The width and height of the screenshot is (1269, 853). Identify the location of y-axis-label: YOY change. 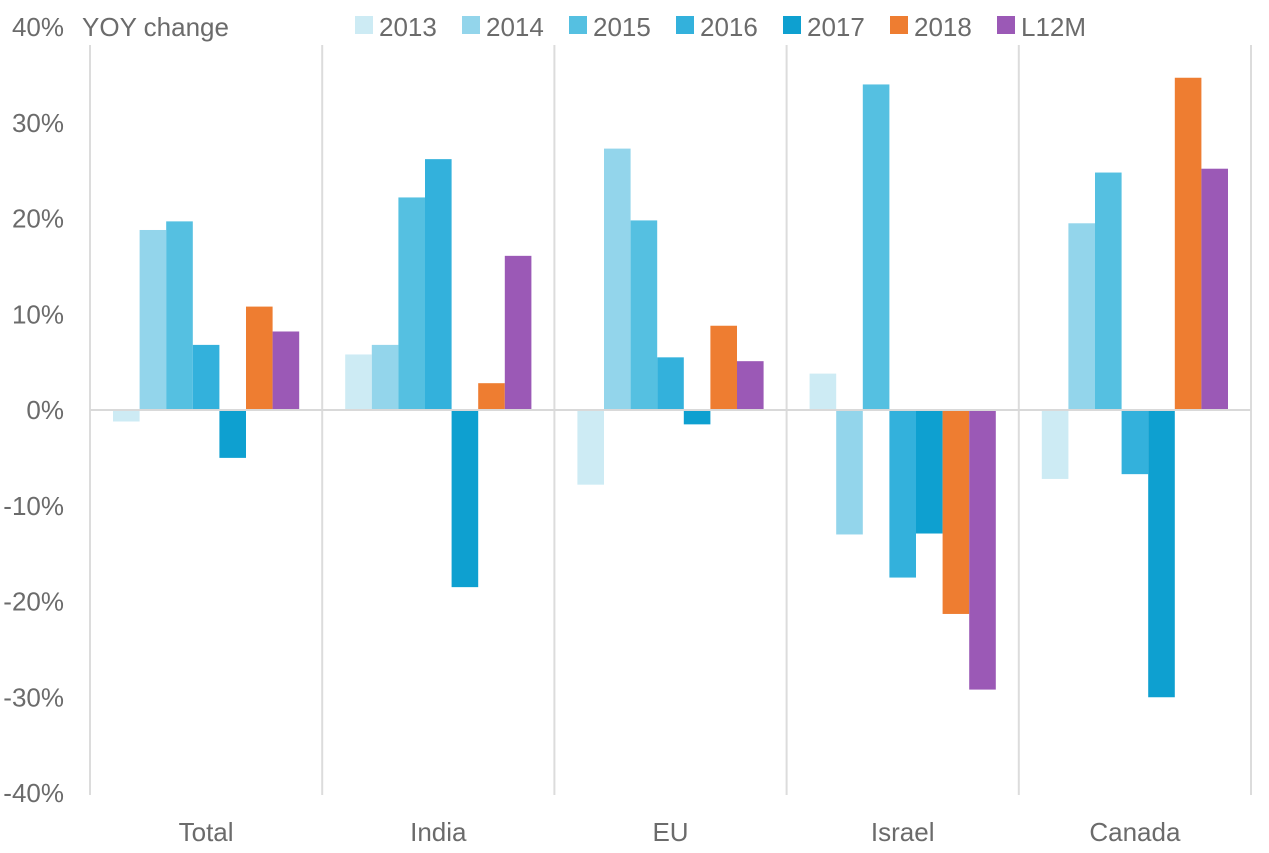
(155, 27).